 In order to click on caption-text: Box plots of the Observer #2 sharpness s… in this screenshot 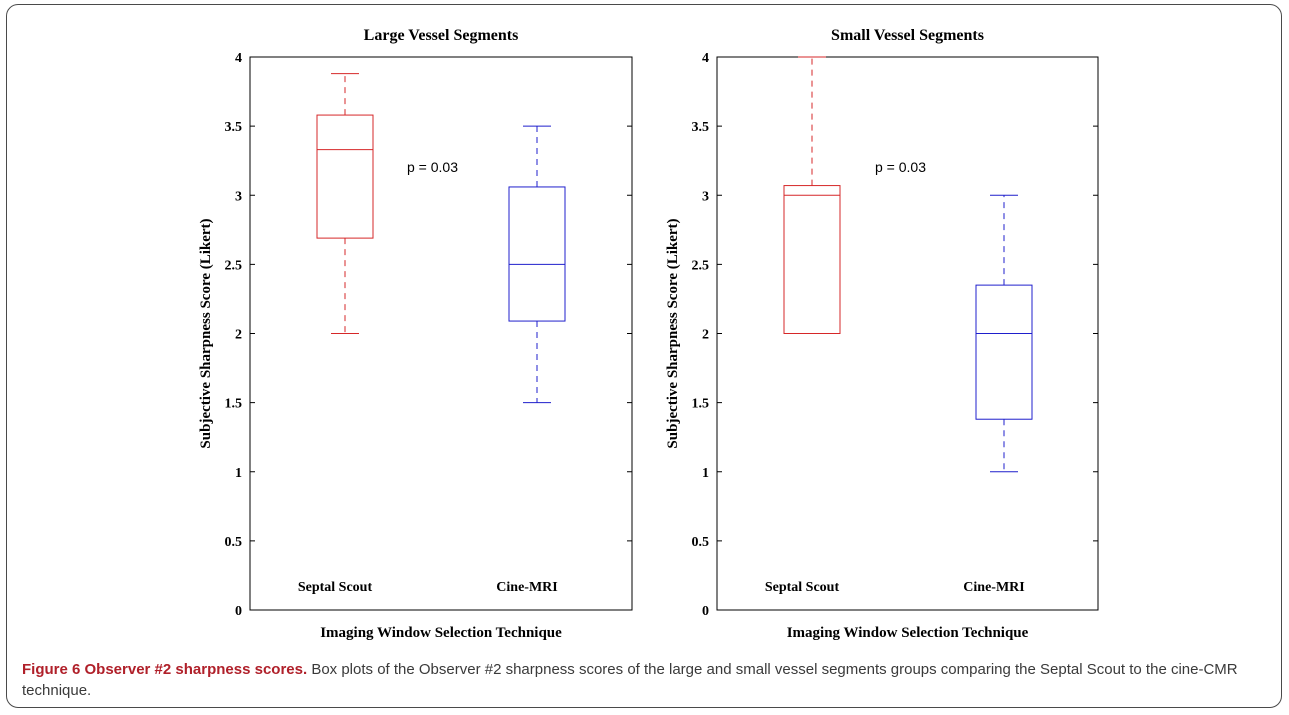, I will do `click(630, 680)`.